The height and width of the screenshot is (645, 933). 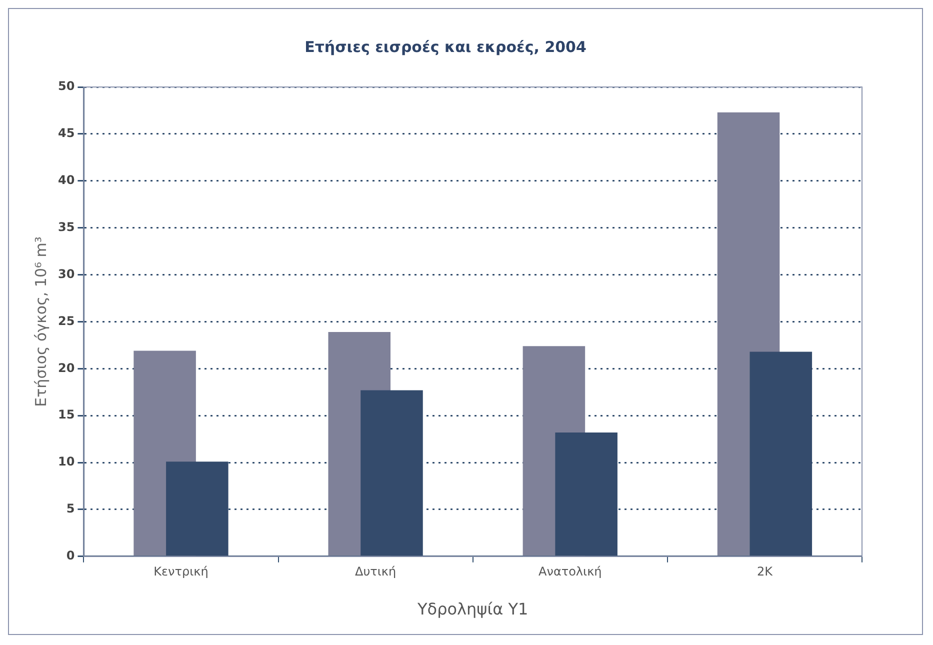 I want to click on y-tick-label: 25, so click(x=66, y=321).